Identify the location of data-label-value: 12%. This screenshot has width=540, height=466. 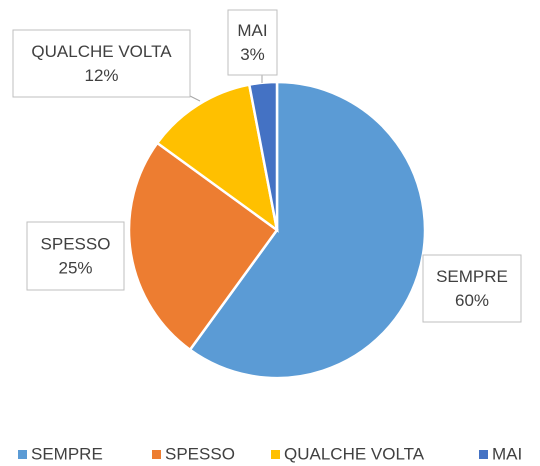
(101, 75).